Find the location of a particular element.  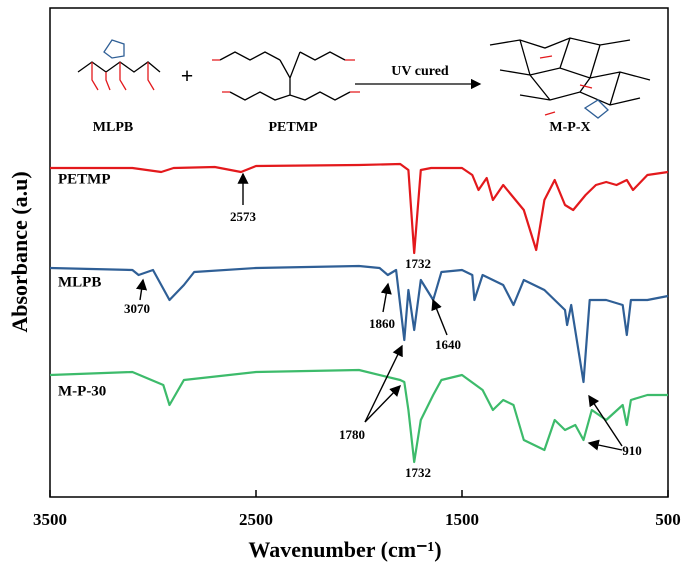

y-axis-label: Absorbance (a.u) is located at coordinates (19, 251).